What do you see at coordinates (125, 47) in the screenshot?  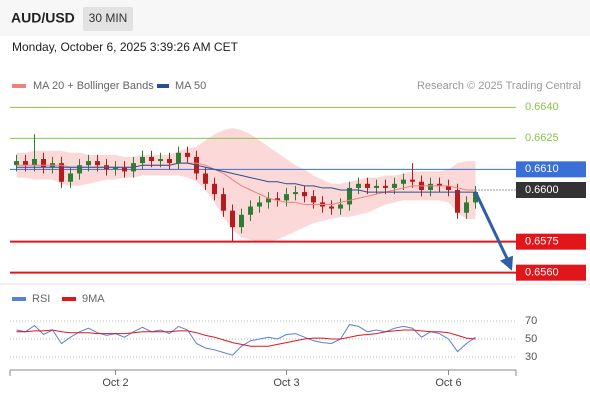 I see `timestamp: Monday, October 6, 2025 3:39:26 AM CET` at bounding box center [125, 47].